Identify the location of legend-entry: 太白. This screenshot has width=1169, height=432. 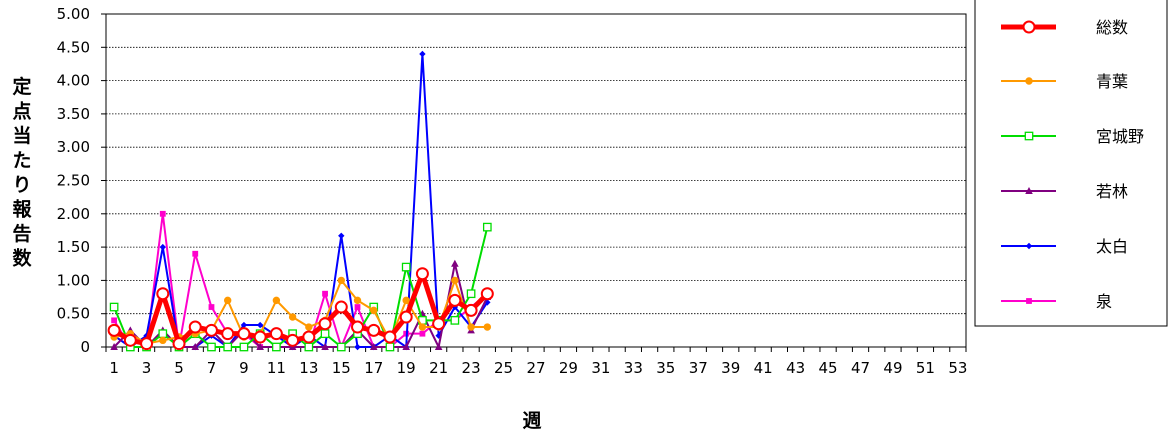
(1064, 246).